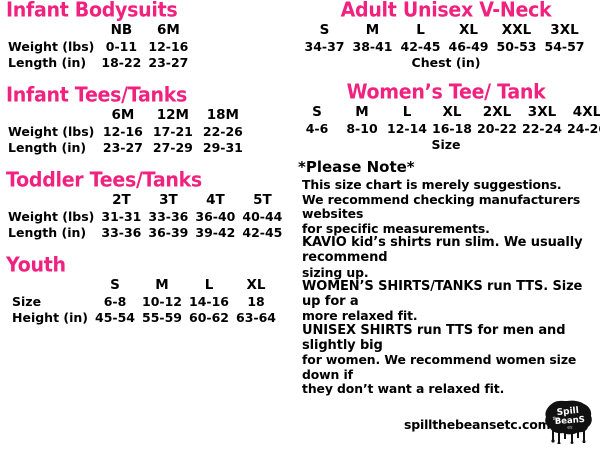  What do you see at coordinates (256, 301) in the screenshot?
I see `cell-value: 18` at bounding box center [256, 301].